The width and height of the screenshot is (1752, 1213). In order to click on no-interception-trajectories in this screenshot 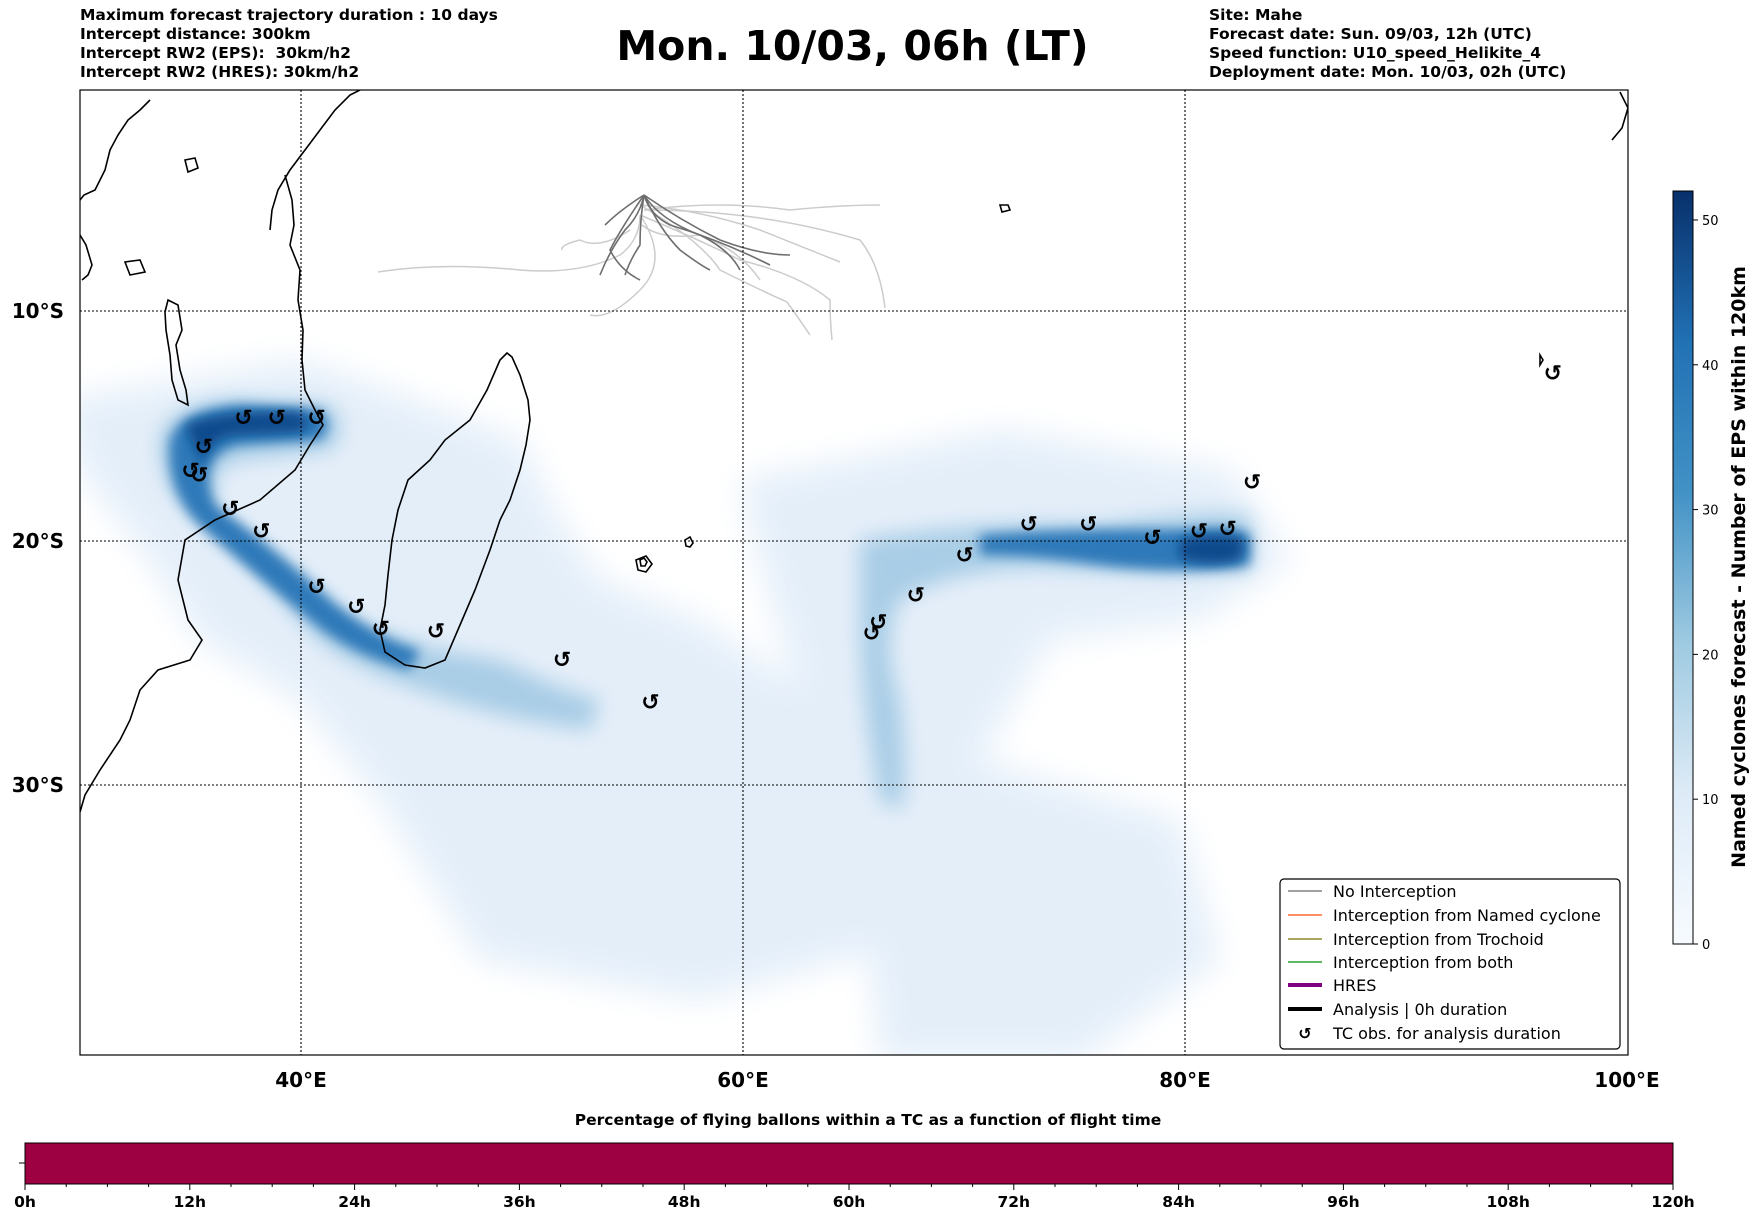, I will do `click(631, 272)`.